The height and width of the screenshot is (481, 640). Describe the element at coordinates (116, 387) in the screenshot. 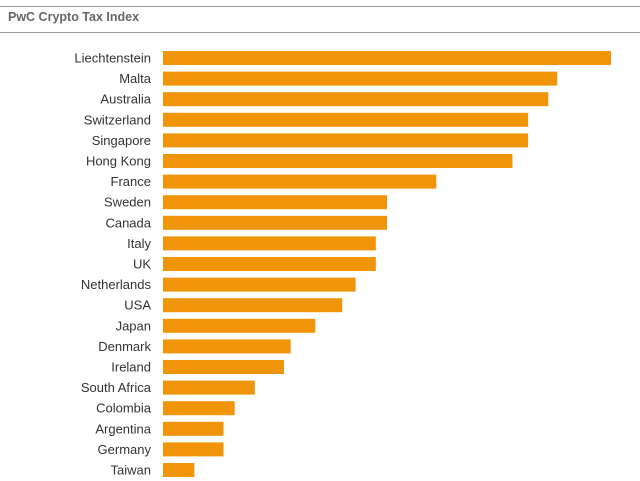

I see `category-label-south-africa: South Africa` at that location.